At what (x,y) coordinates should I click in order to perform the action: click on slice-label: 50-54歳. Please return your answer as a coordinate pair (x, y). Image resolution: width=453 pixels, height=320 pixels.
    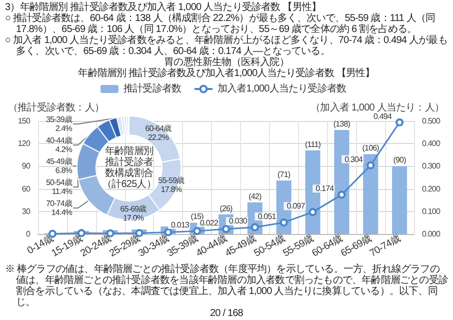
    Looking at the image, I should click on (59, 182).